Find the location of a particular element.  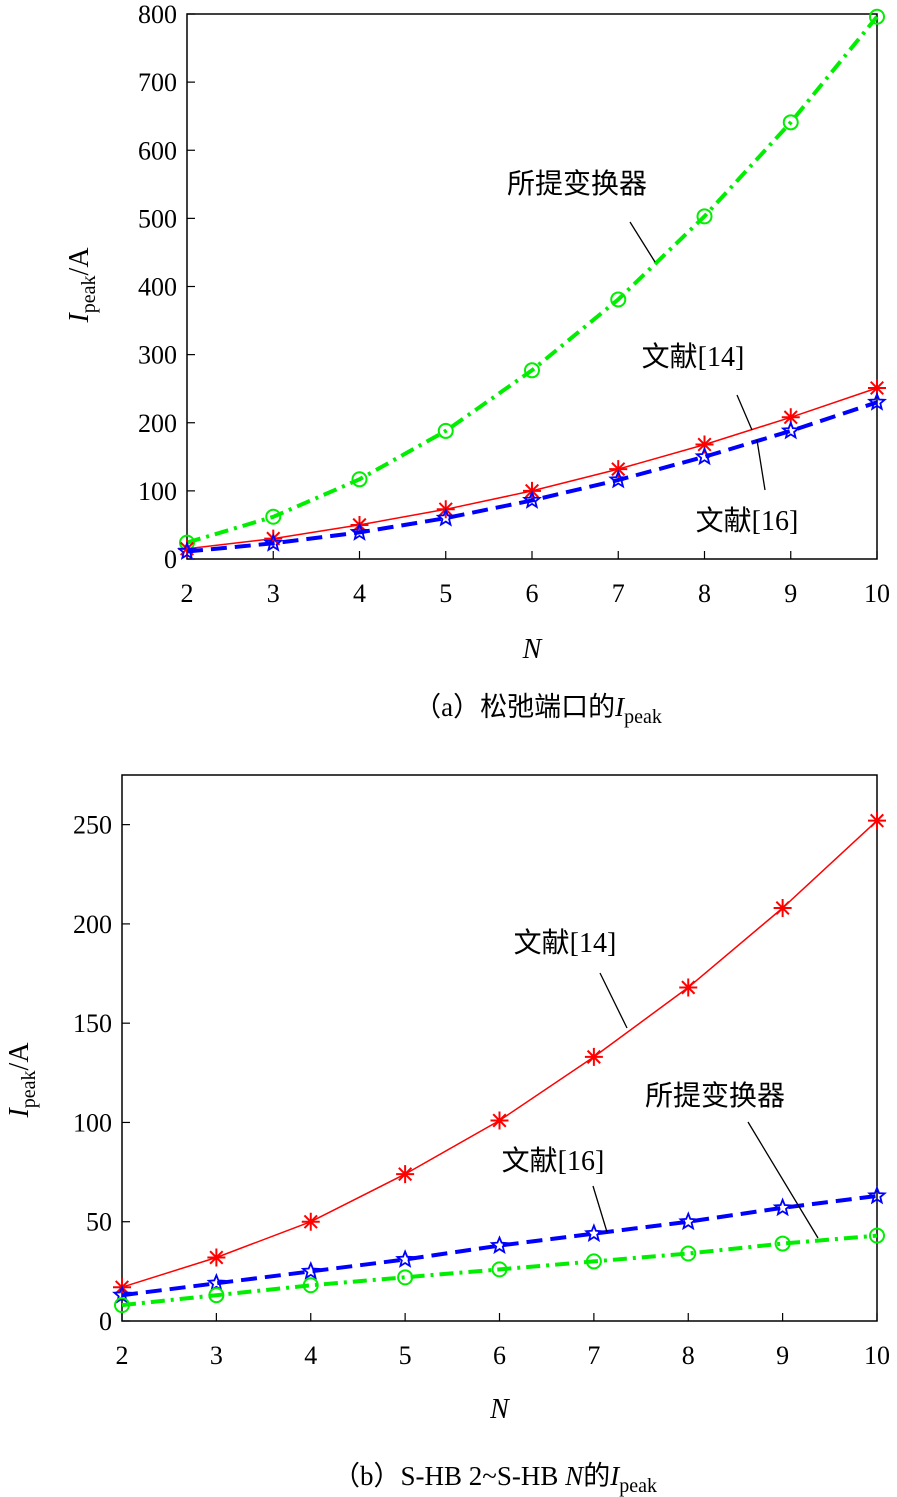

caption-text: 的 is located at coordinates (596, 1476).